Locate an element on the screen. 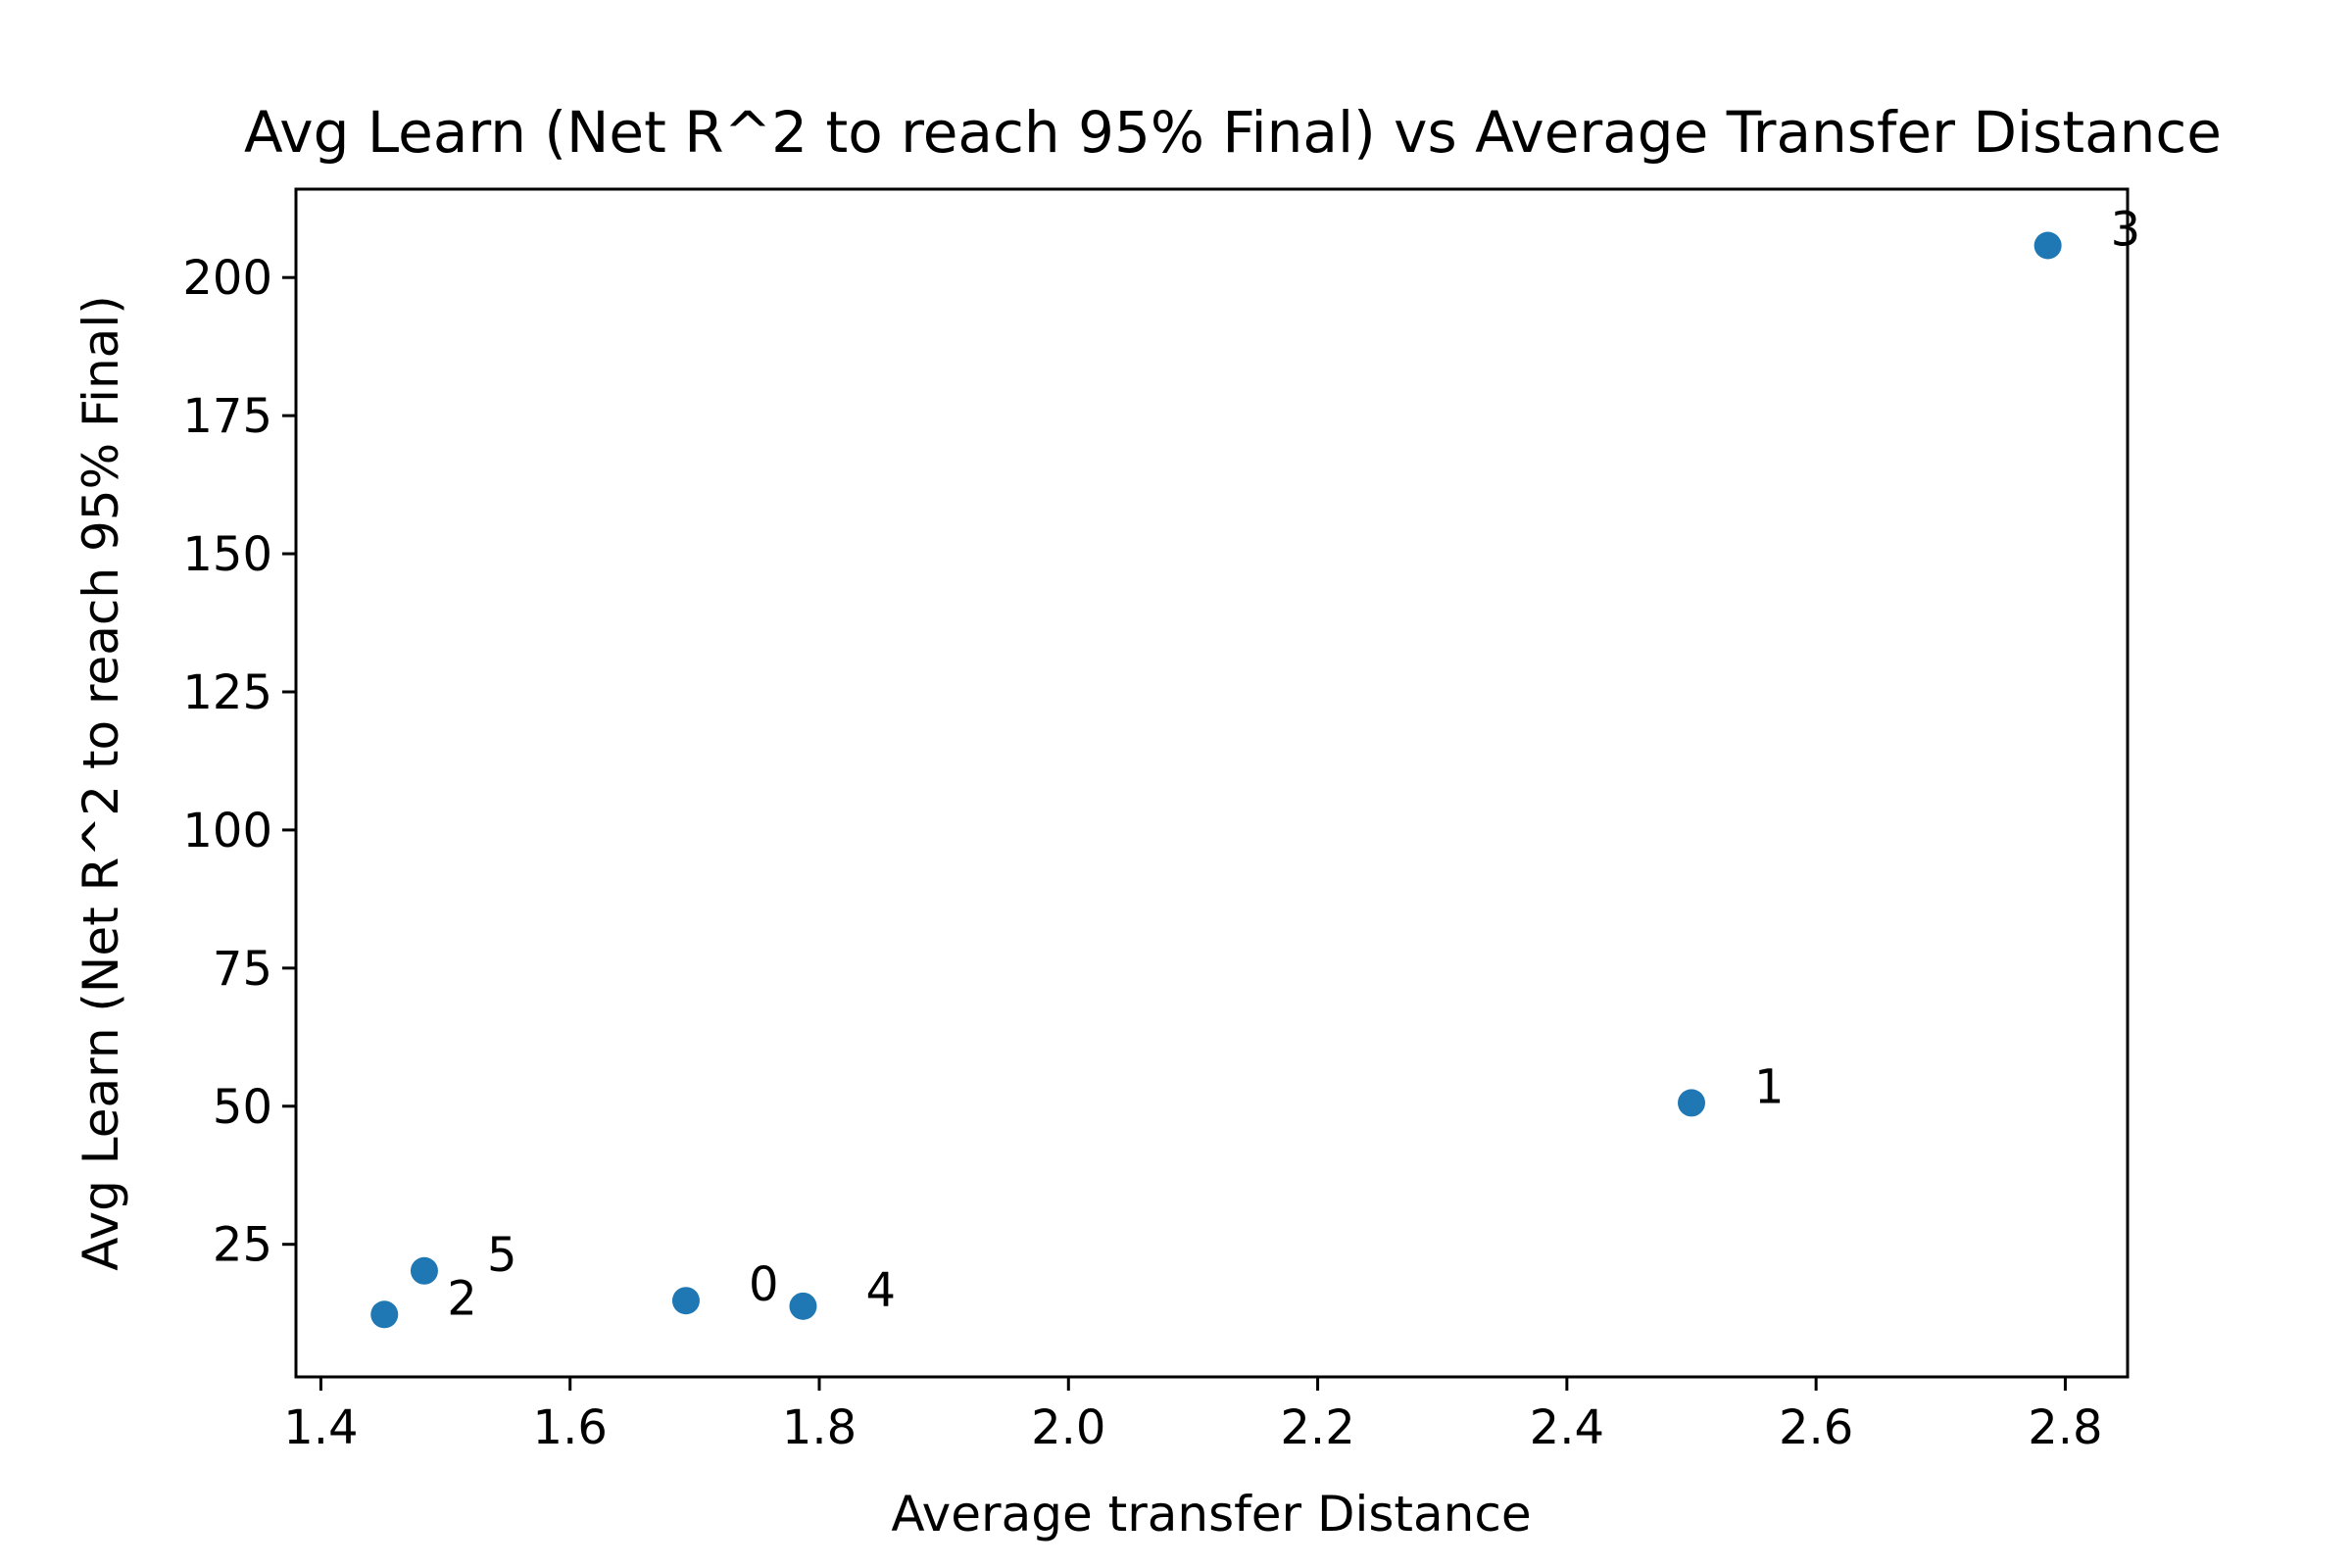 Image resolution: width=2352 pixels, height=1568 pixels. y-tick-label: 200 is located at coordinates (227, 278).